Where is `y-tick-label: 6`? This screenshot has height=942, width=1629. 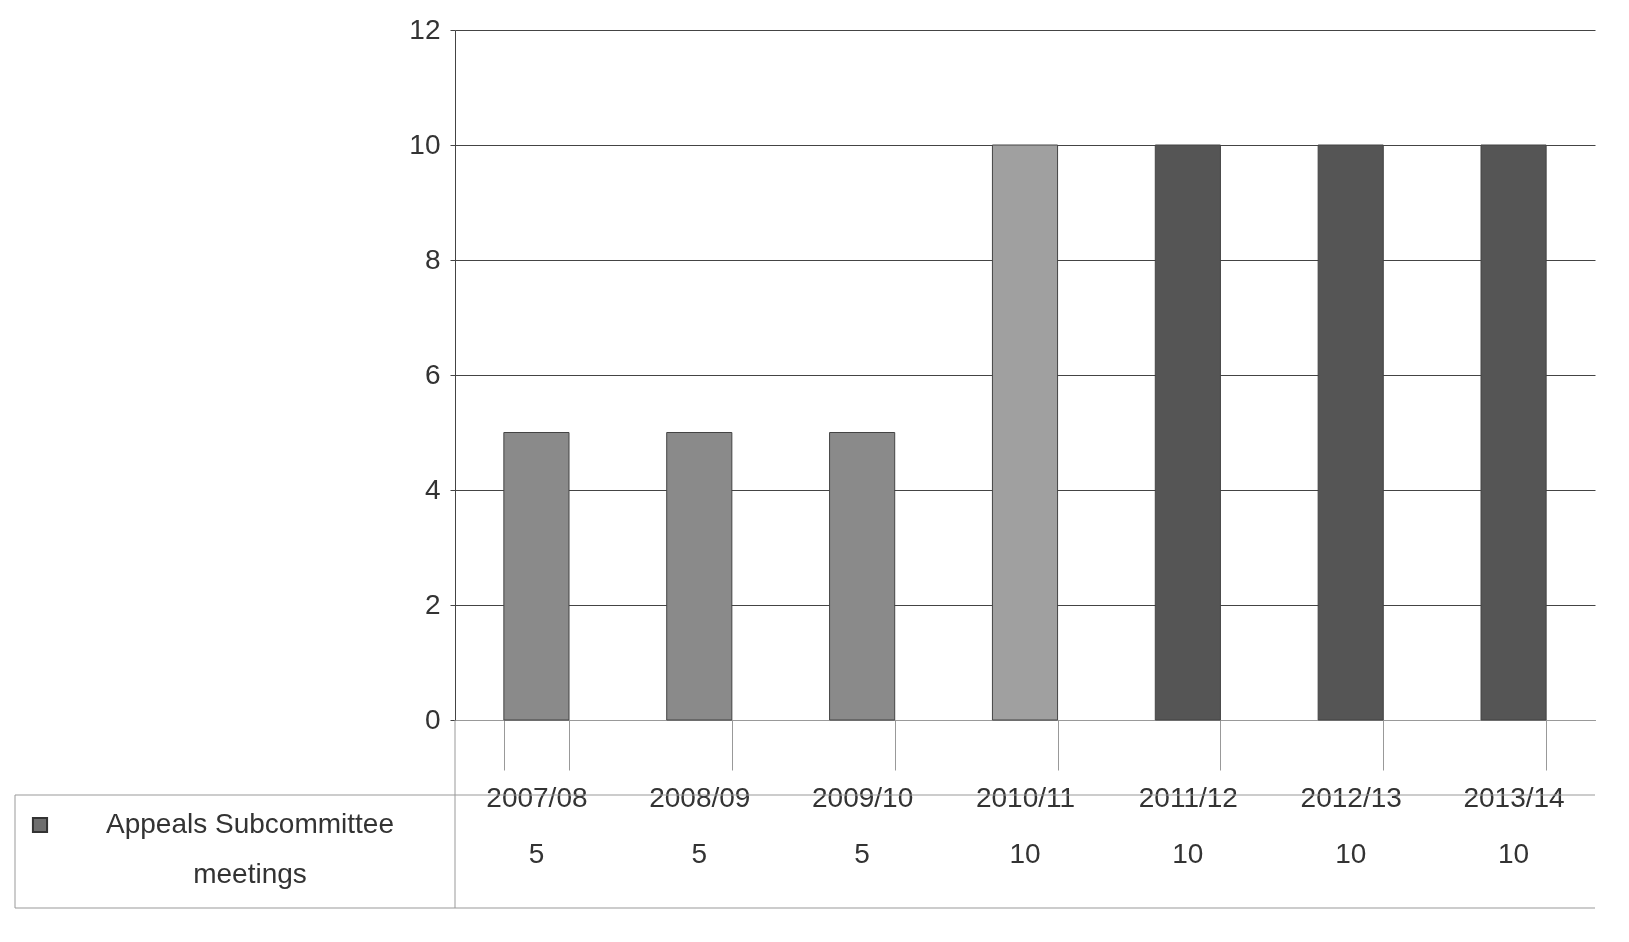 y-tick-label: 6 is located at coordinates (432, 374).